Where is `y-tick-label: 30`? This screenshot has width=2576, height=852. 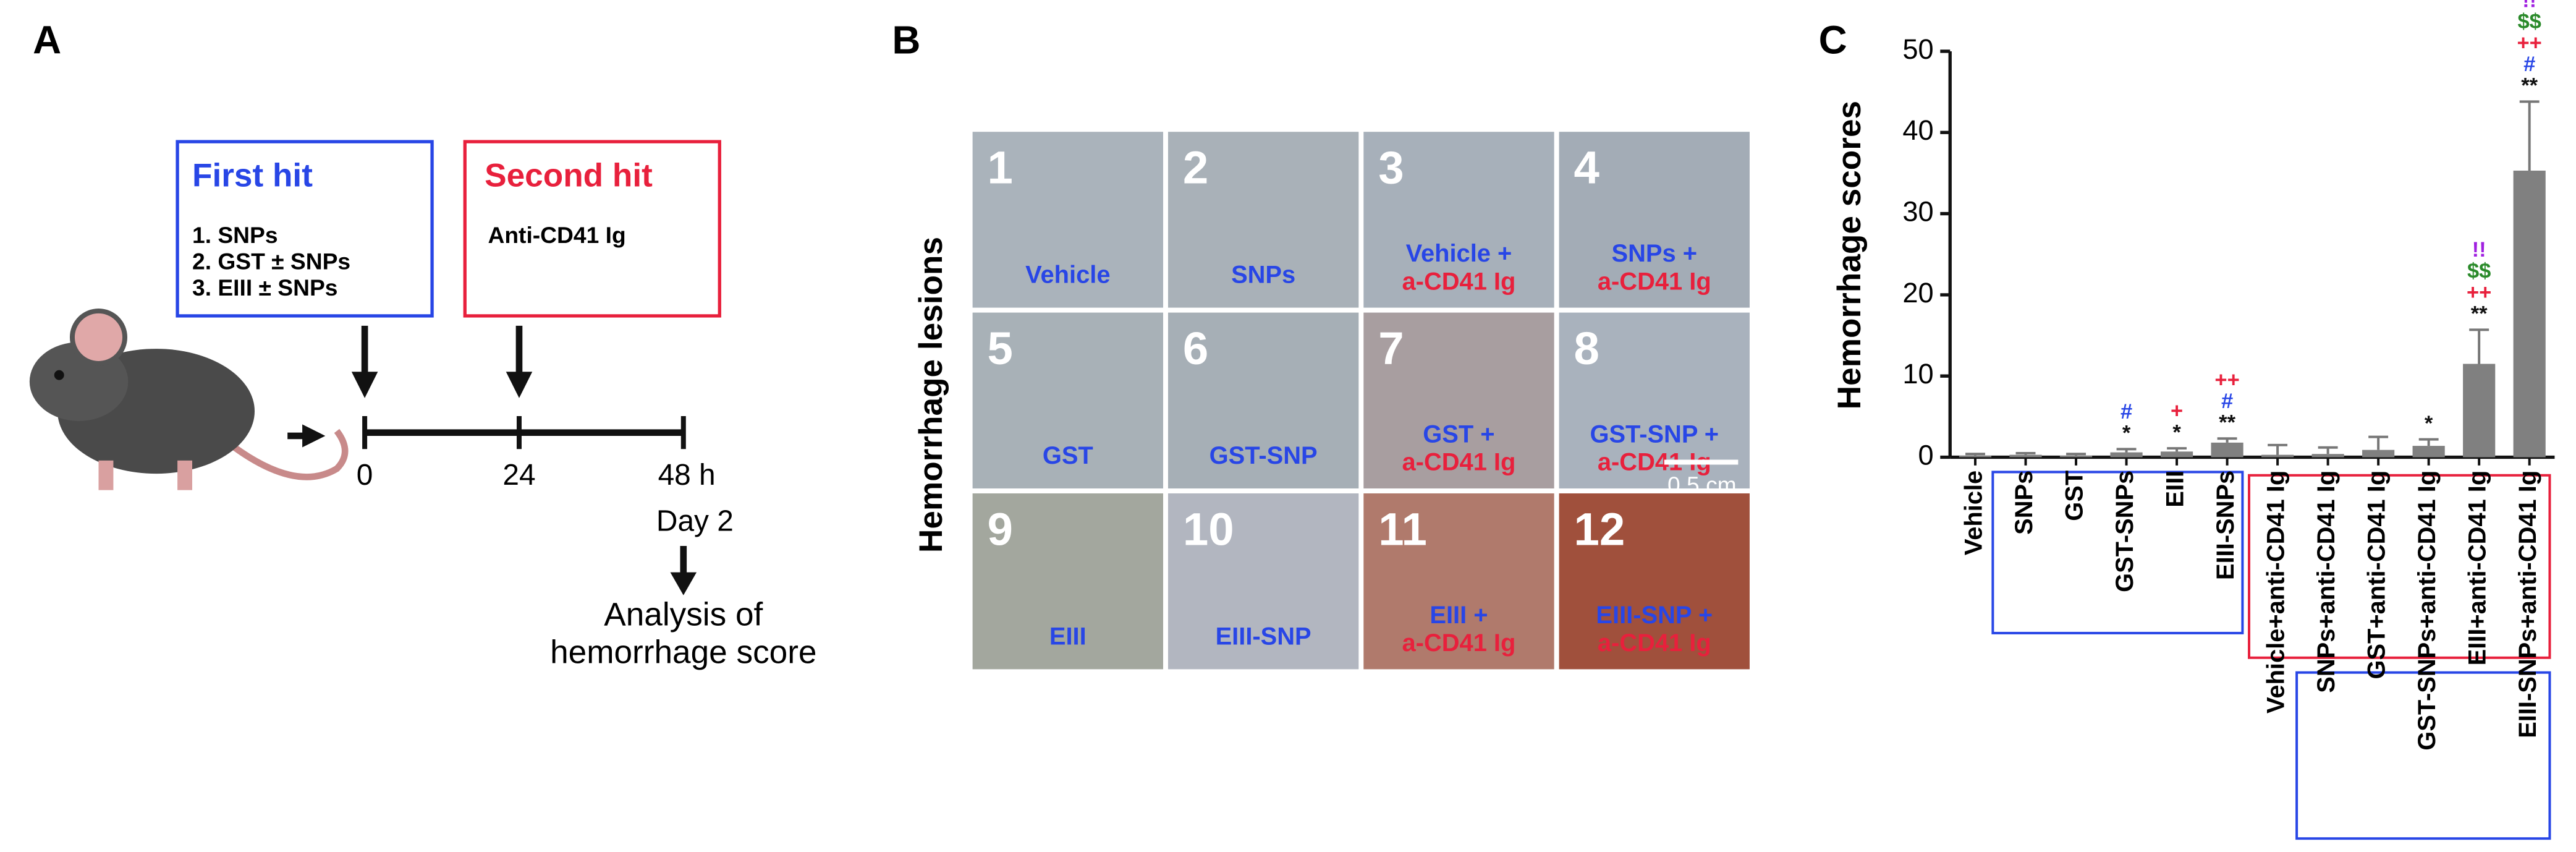 y-tick-label: 30 is located at coordinates (1917, 212).